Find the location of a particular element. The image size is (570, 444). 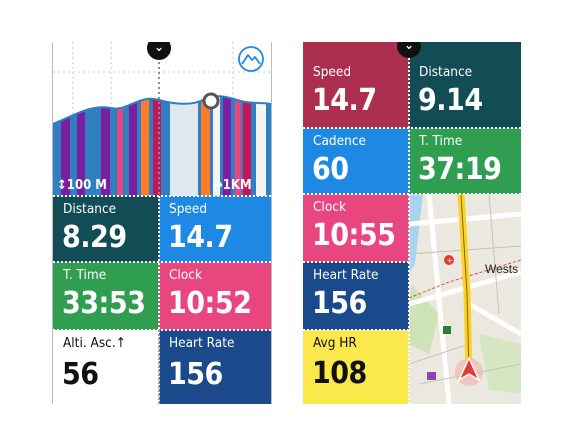

field-value: 9.14 is located at coordinates (450, 100).